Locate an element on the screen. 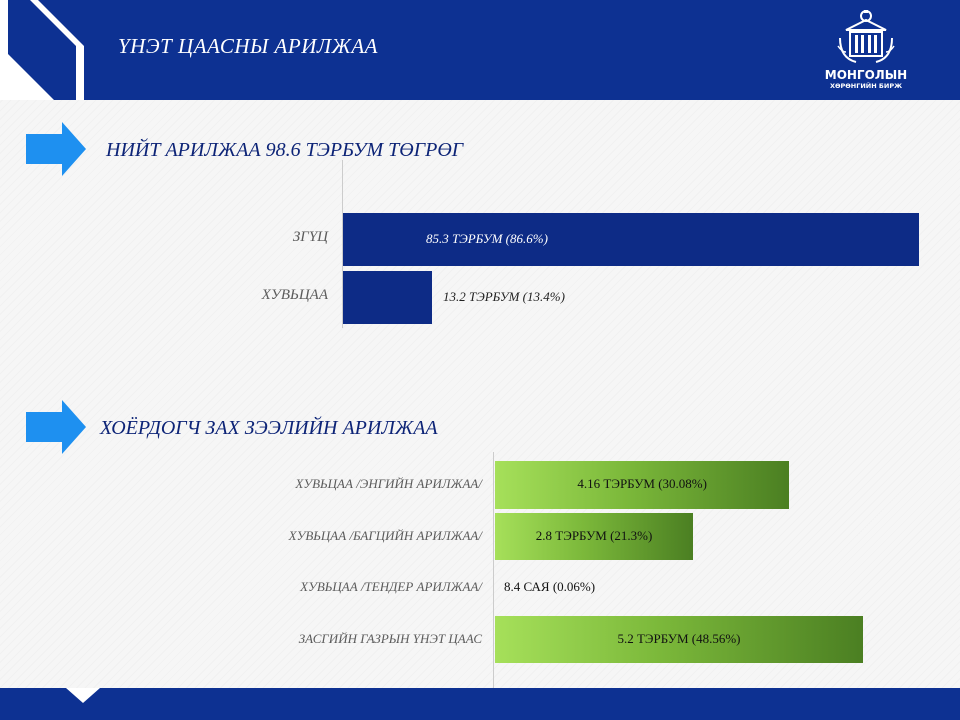  category-label: ХУВЬЦАА /БАГЦИЙН АРИЛЖАА/ is located at coordinates (385, 535).